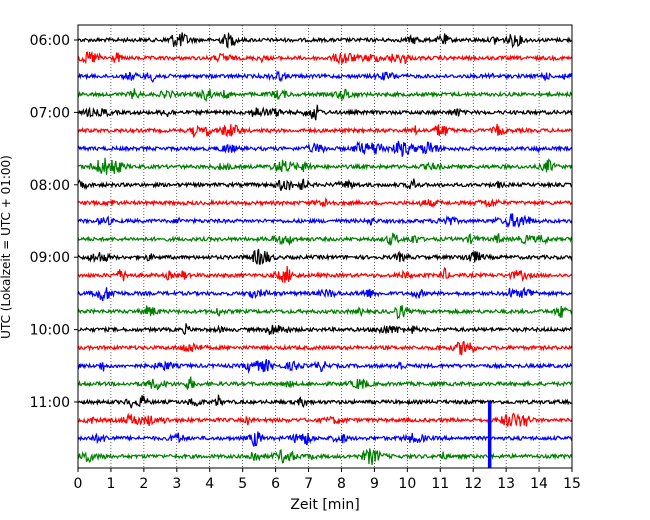  Describe the element at coordinates (572, 484) in the screenshot. I see `x-tick-label: 15` at that location.